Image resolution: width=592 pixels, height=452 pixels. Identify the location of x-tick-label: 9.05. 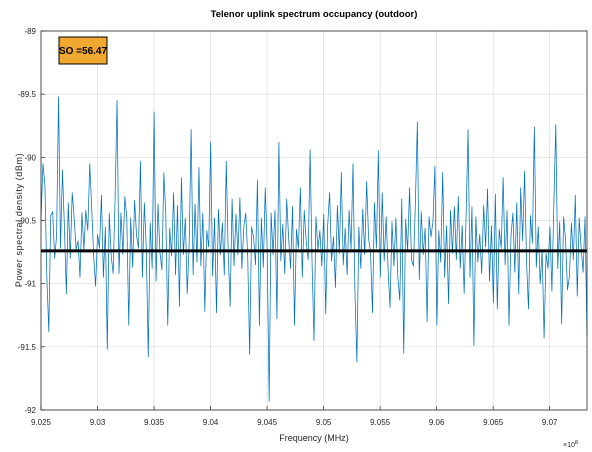
(324, 422).